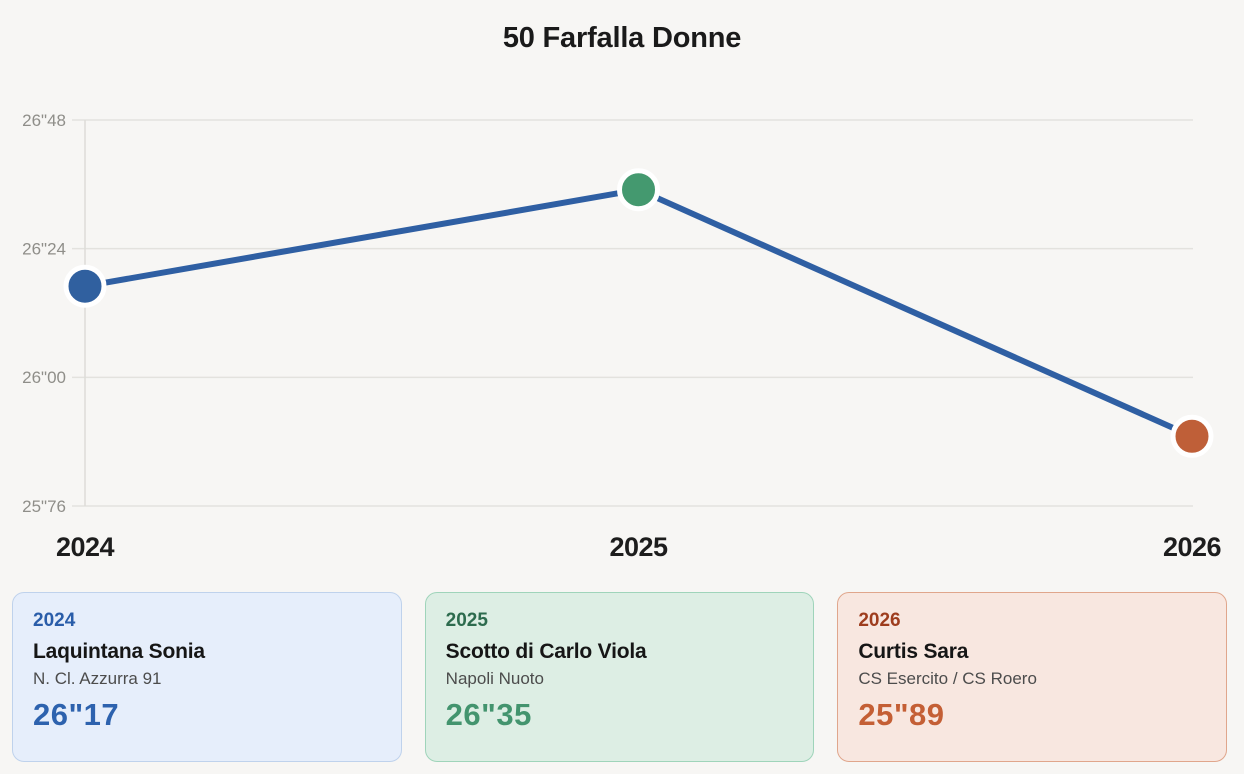  Describe the element at coordinates (546, 651) in the screenshot. I see `athlete-name: Scotto di Carlo Viola` at that location.